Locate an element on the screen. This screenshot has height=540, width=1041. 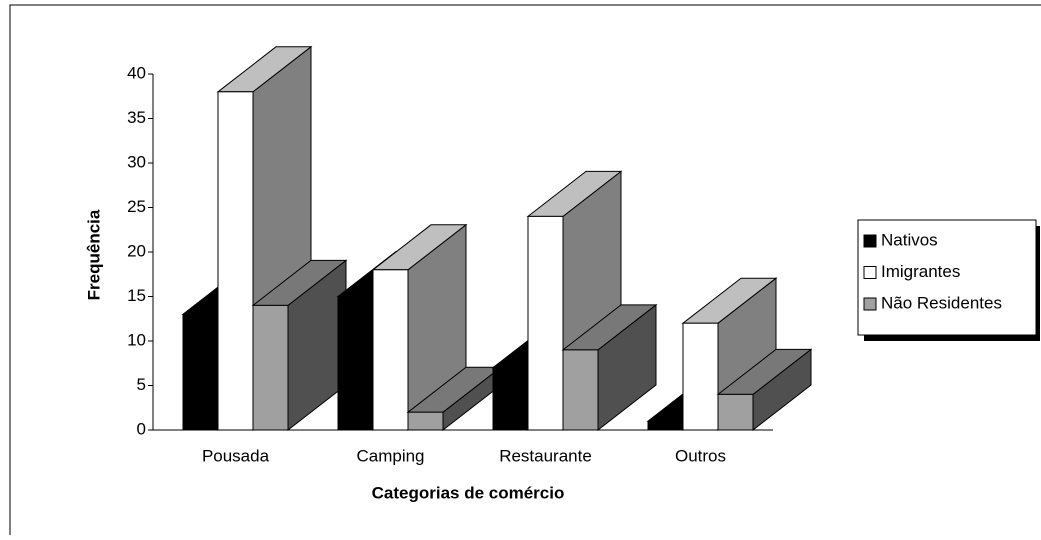
y-tick-label: 35 is located at coordinates (136, 117).